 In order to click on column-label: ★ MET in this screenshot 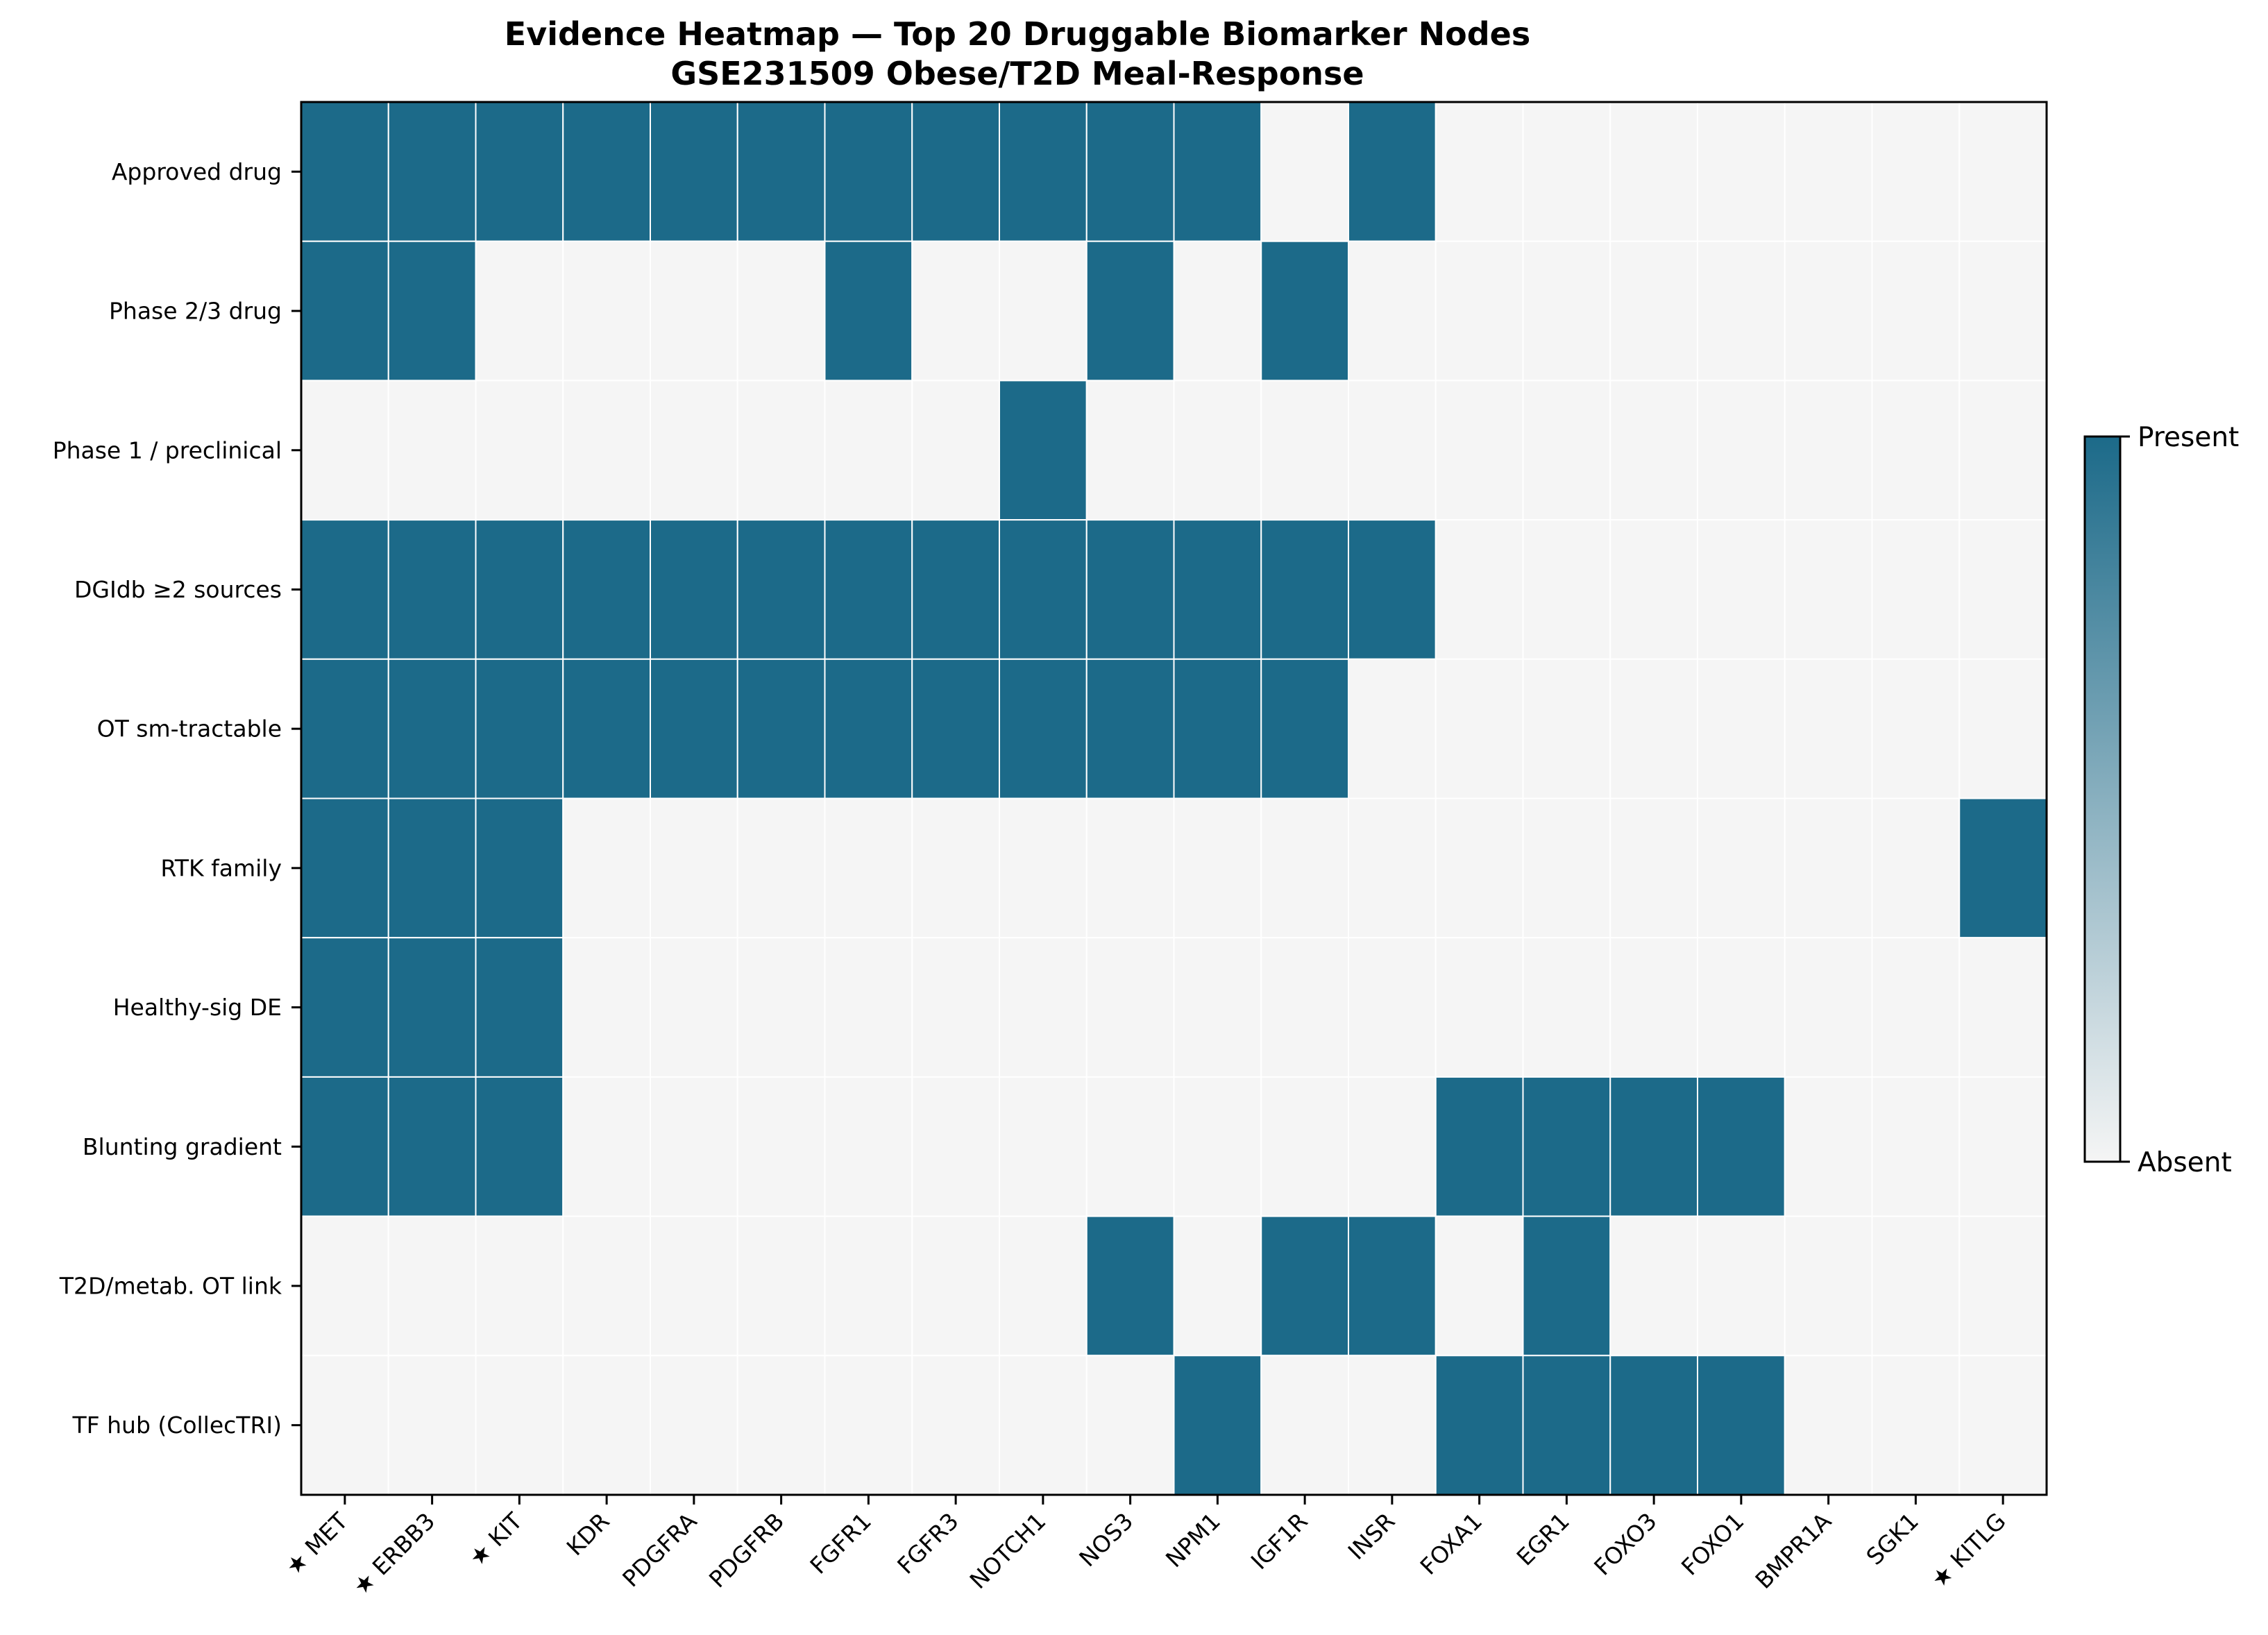, I will do `click(316, 1544)`.